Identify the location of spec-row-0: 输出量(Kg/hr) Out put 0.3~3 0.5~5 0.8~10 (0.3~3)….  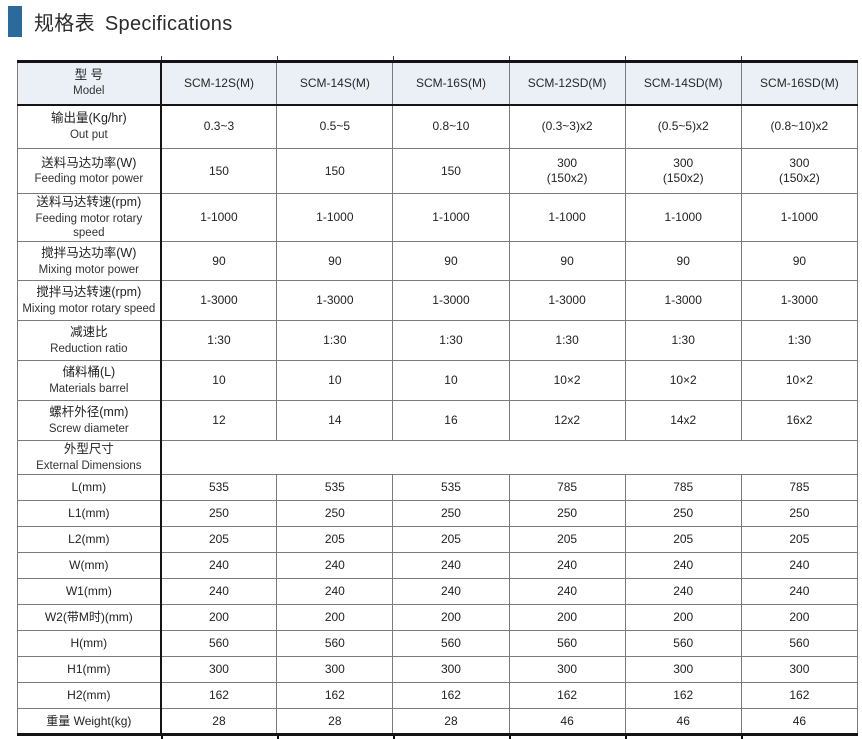
(437, 126).